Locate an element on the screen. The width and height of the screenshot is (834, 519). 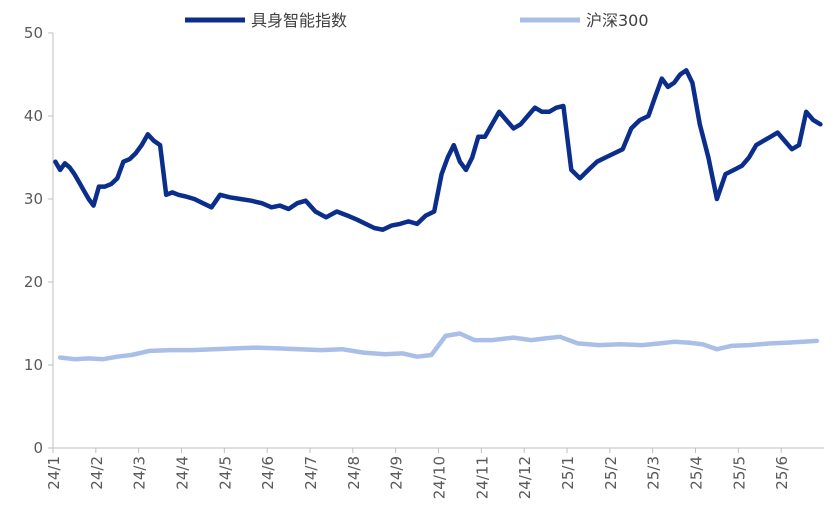
x-tick-label: 24/7 is located at coordinates (311, 473).